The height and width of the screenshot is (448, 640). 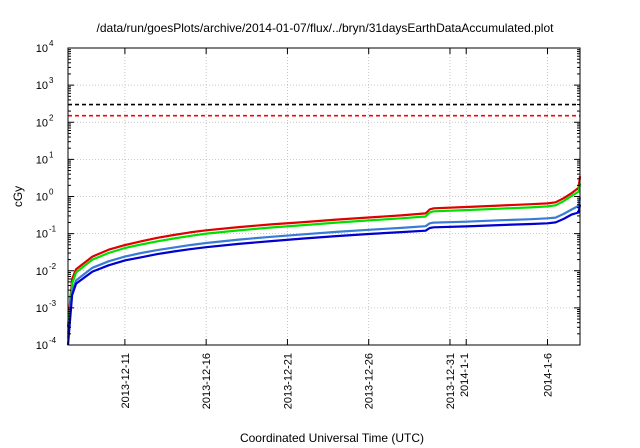 I want to click on x-tick-label: 2013-12-11, so click(x=126, y=380).